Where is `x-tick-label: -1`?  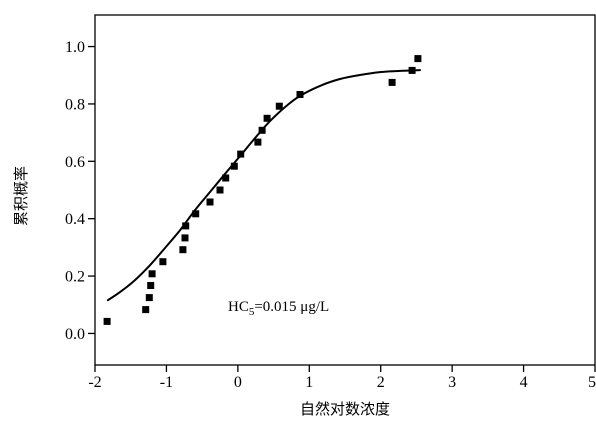 x-tick-label: -1 is located at coordinates (166, 382).